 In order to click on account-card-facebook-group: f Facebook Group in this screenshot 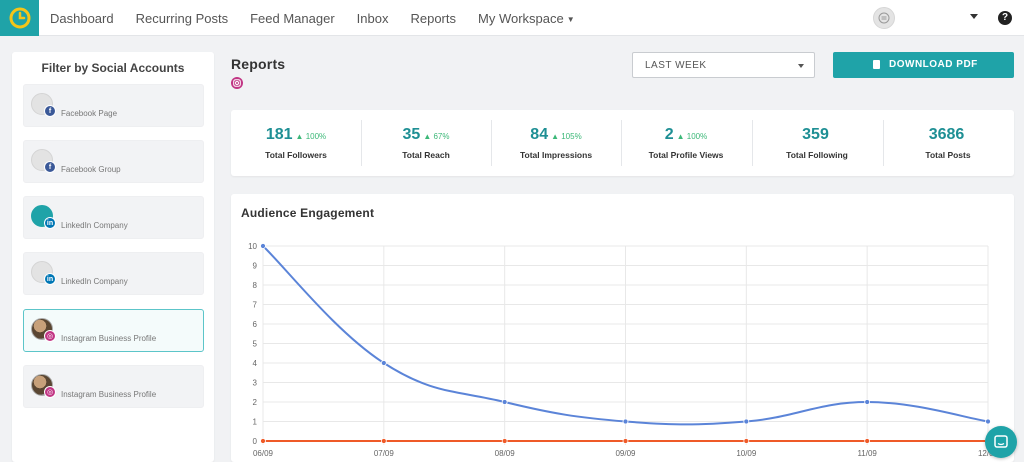, I will do `click(113, 161)`.